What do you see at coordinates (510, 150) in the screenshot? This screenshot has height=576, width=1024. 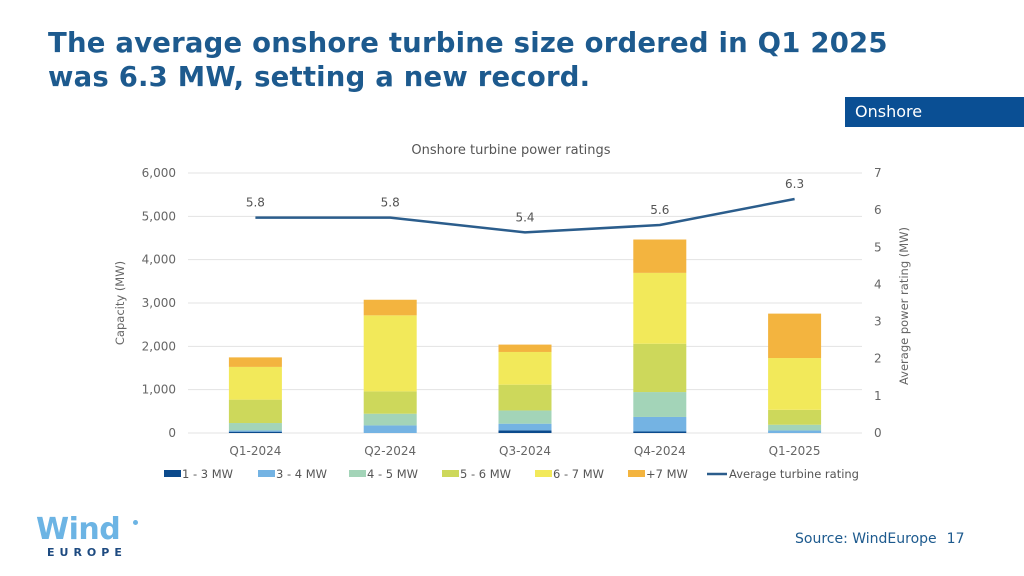 I see `chart-title: Onshore turbine power ratings` at bounding box center [510, 150].